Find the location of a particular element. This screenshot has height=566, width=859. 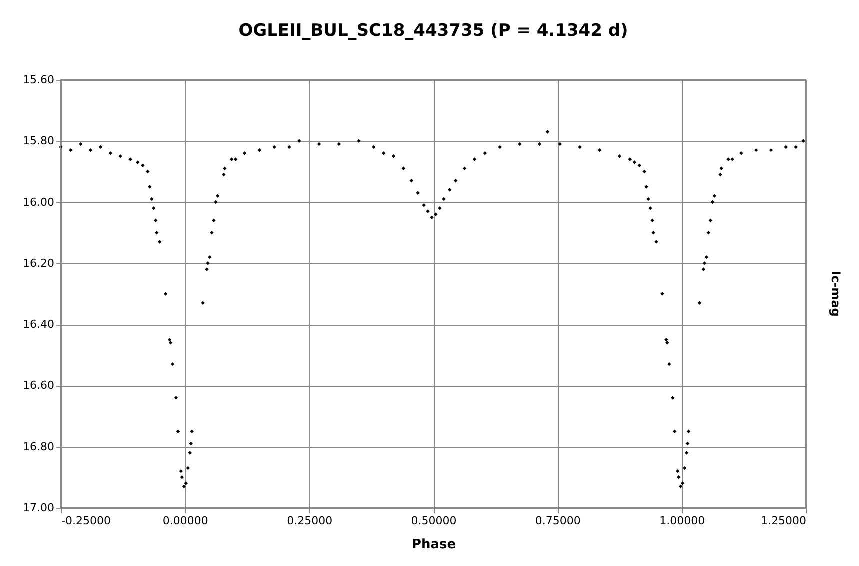

chart-title: OGLEII_BUL_SC18_443735 (P = 4.1342 d) is located at coordinates (433, 31).